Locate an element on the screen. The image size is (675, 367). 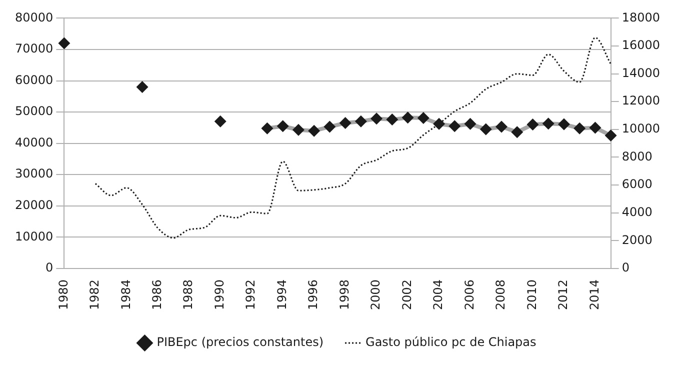
x-tick-label: 1982 is located at coordinates (95, 294).